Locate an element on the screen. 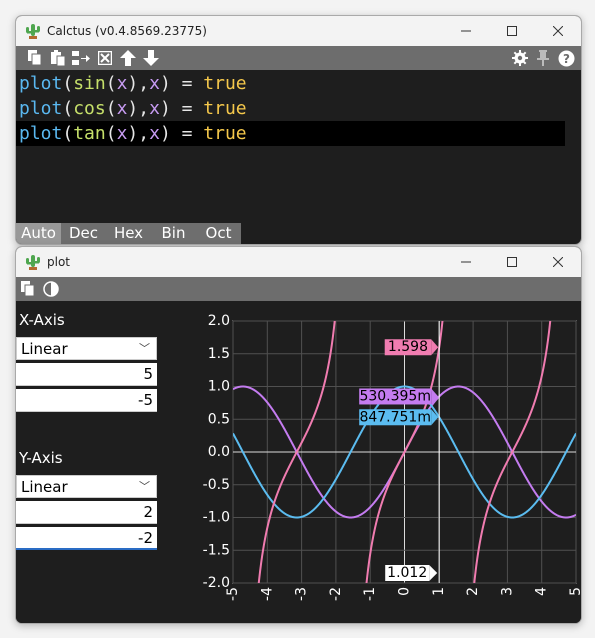  value-label: 847.751m is located at coordinates (395, 417).